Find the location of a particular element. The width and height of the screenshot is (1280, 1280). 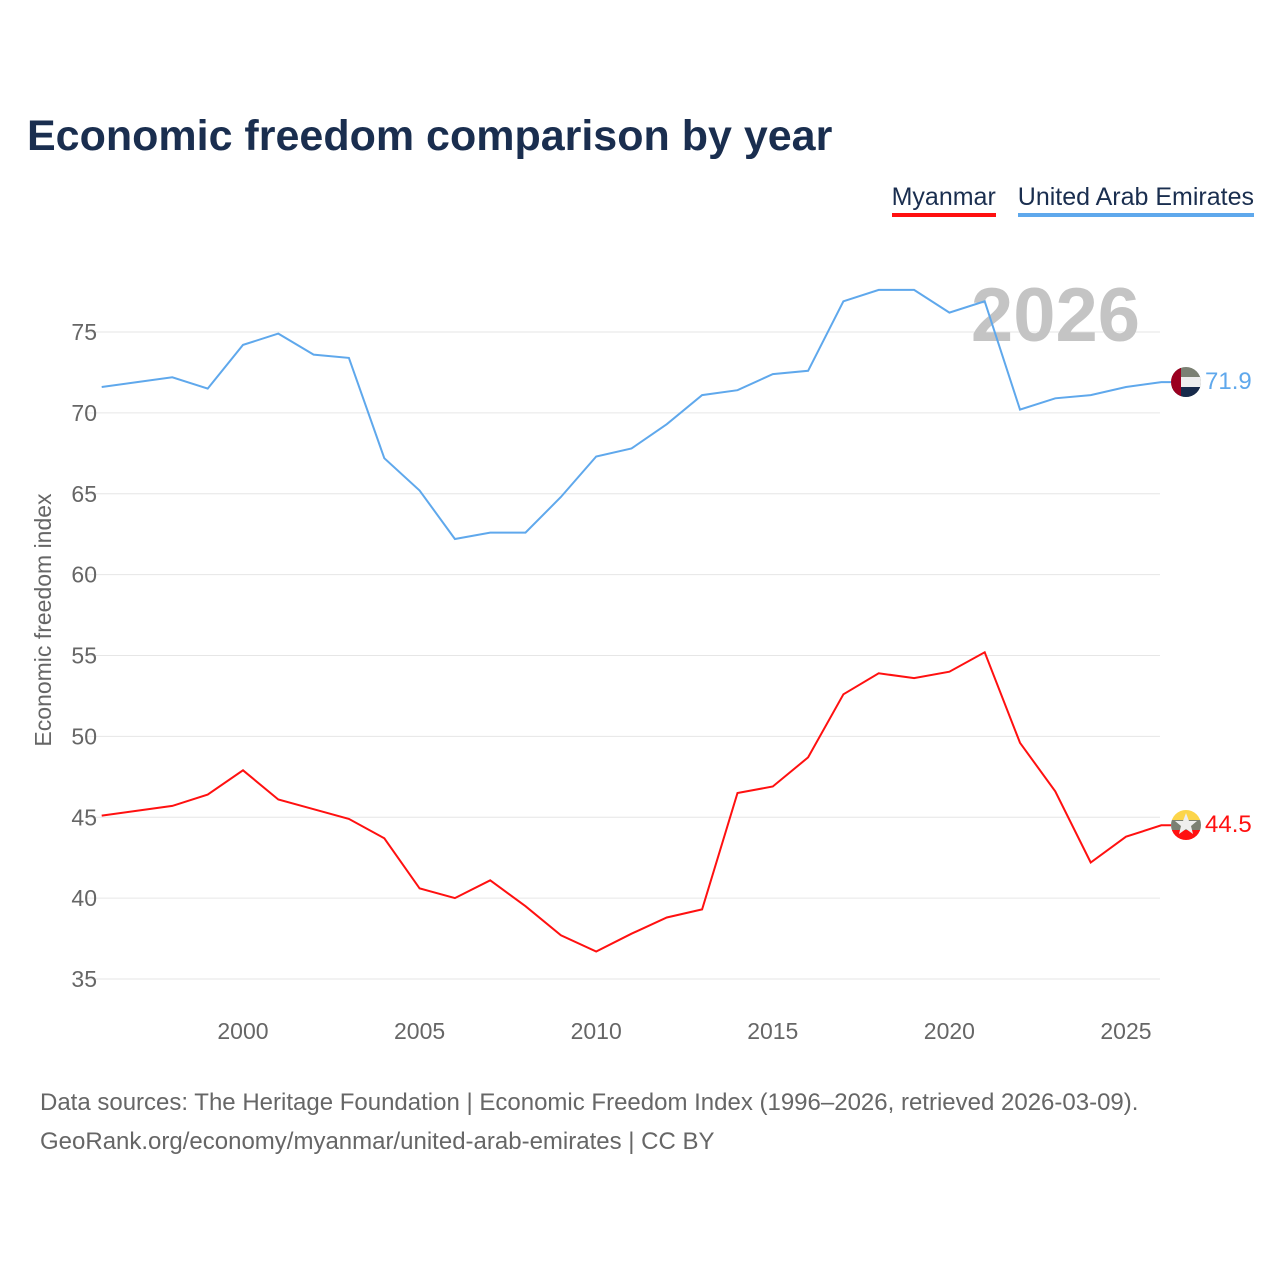

x-tick-label: 2020 is located at coordinates (949, 1031).